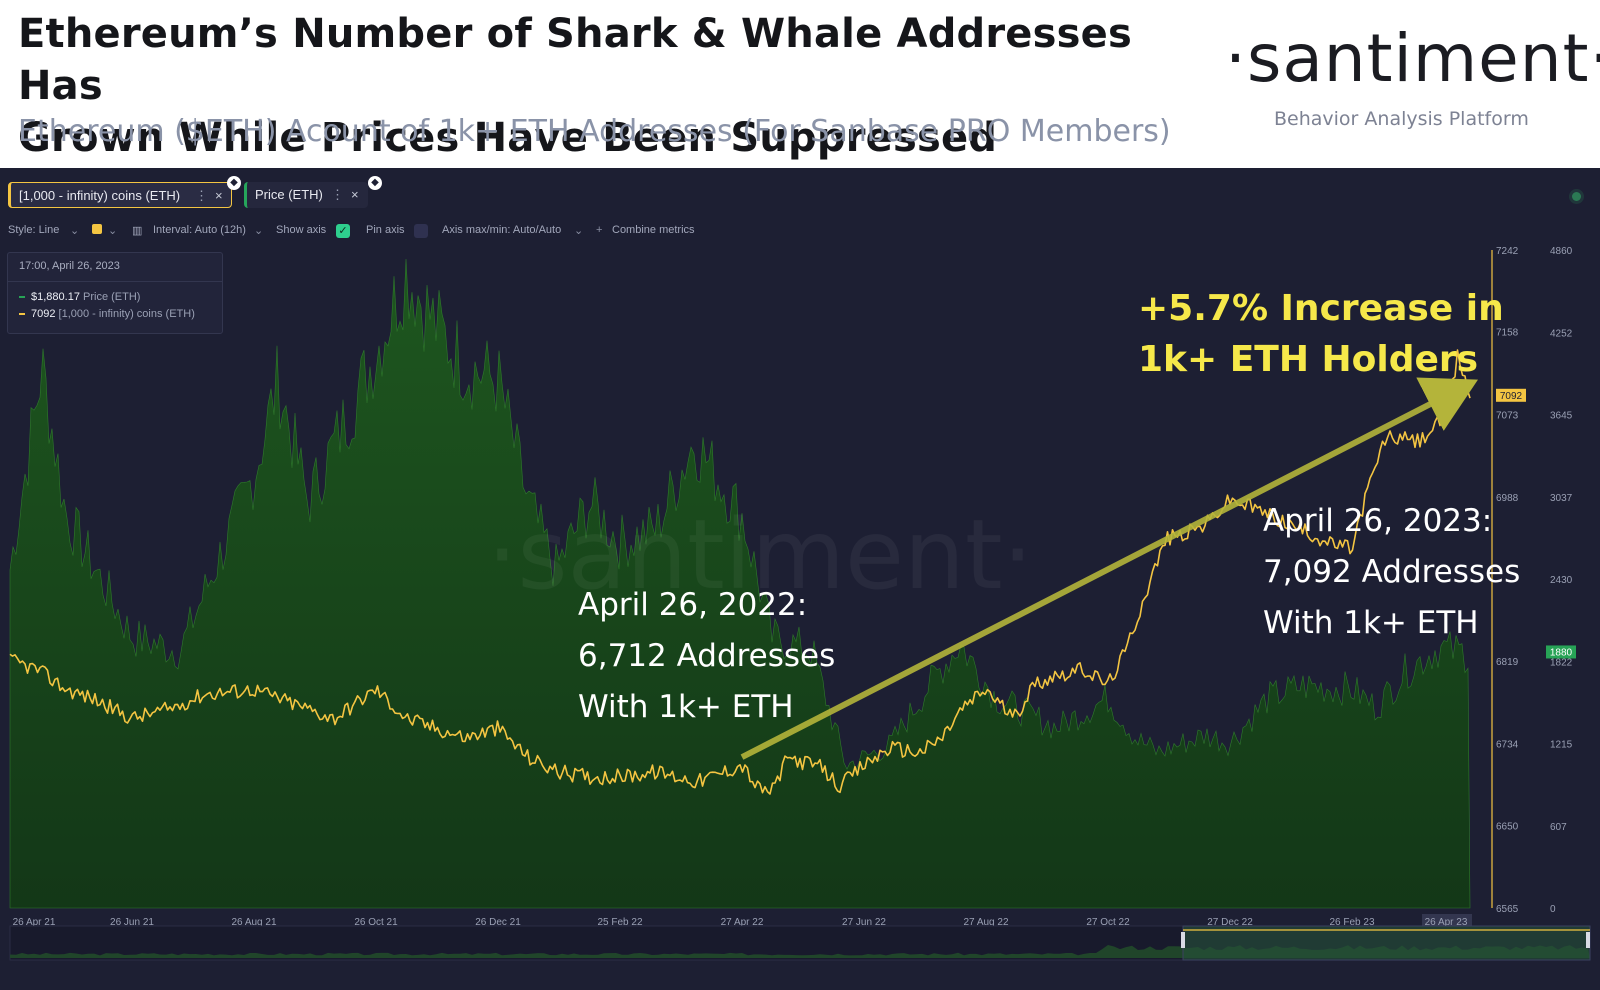 The image size is (1600, 990). I want to click on navigator-handle-left, so click(1183, 940).